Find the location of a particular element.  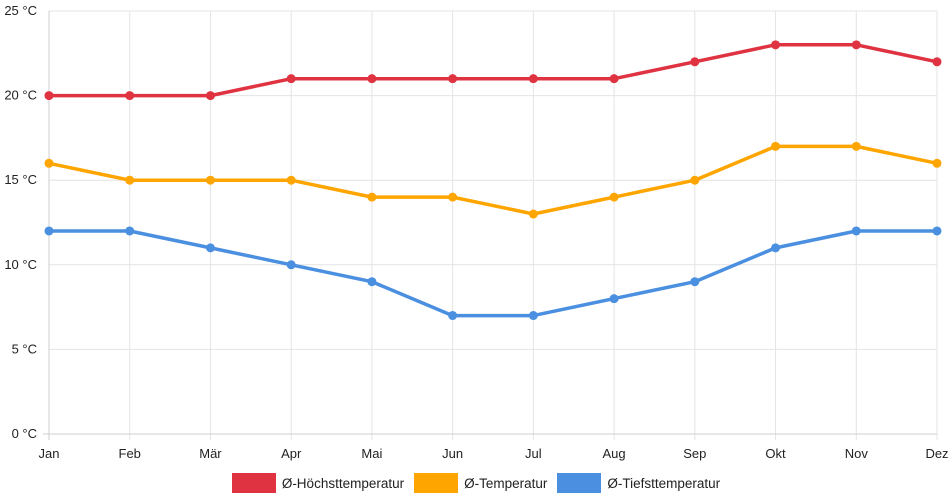

legend-item-mean: Ø-Temperatur is located at coordinates (480, 483).